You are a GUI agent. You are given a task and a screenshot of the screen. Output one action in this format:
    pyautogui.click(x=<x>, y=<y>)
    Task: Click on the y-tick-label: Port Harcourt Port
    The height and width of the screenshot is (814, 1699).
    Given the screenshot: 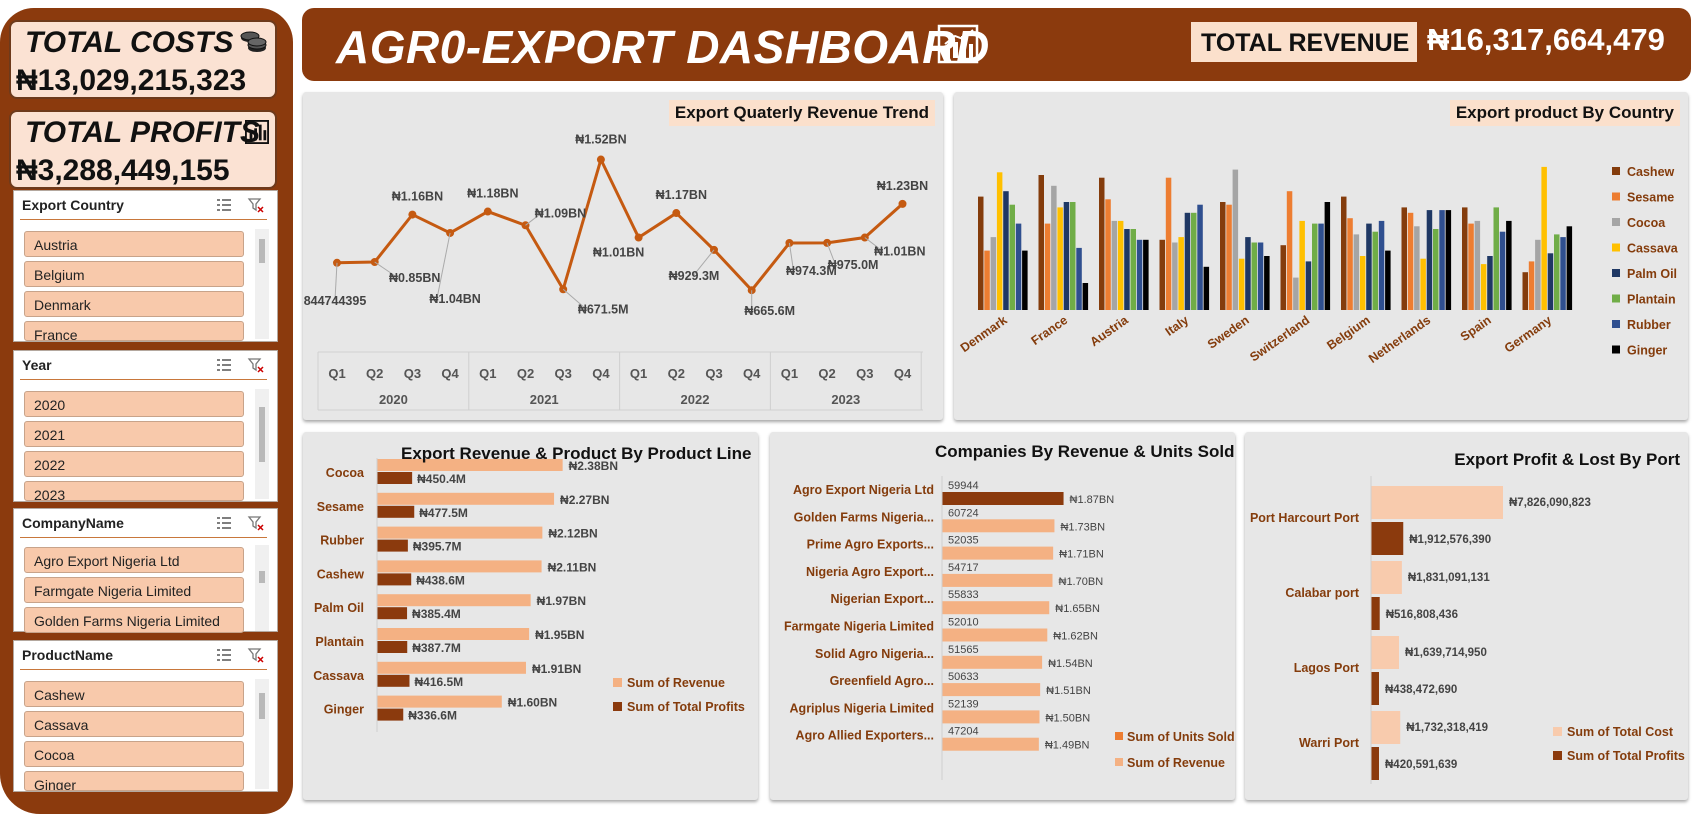 What is the action you would take?
    pyautogui.click(x=1305, y=518)
    